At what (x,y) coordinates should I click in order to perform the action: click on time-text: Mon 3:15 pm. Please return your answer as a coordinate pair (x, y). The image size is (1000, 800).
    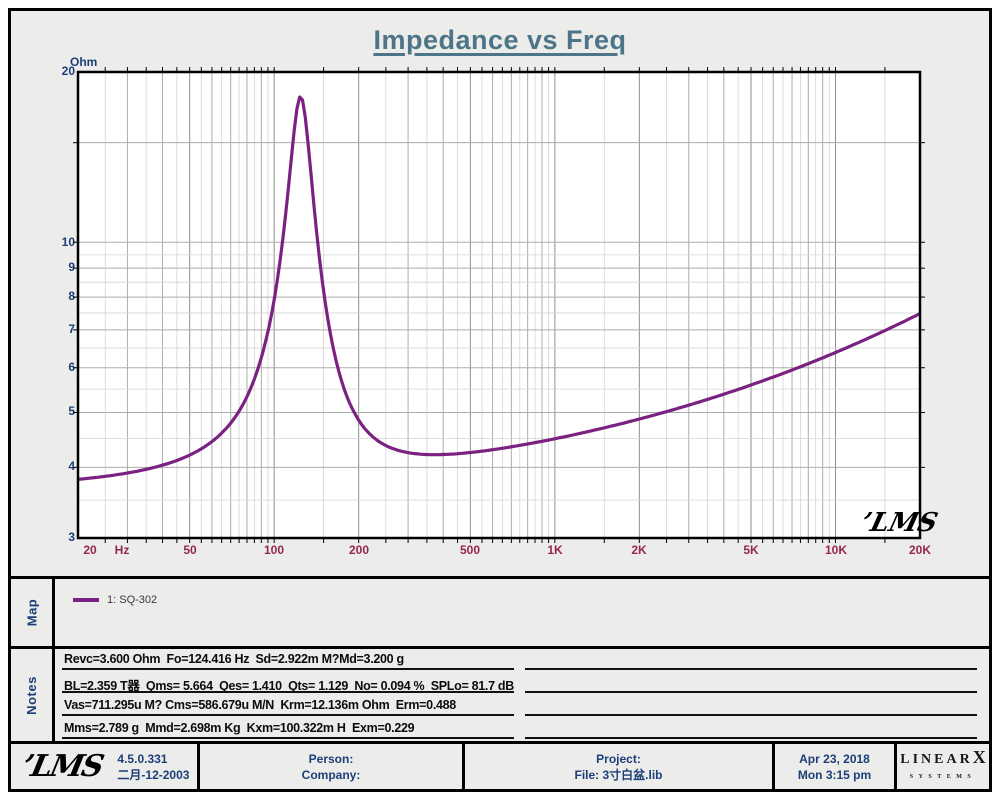
    Looking at the image, I should click on (834, 774).